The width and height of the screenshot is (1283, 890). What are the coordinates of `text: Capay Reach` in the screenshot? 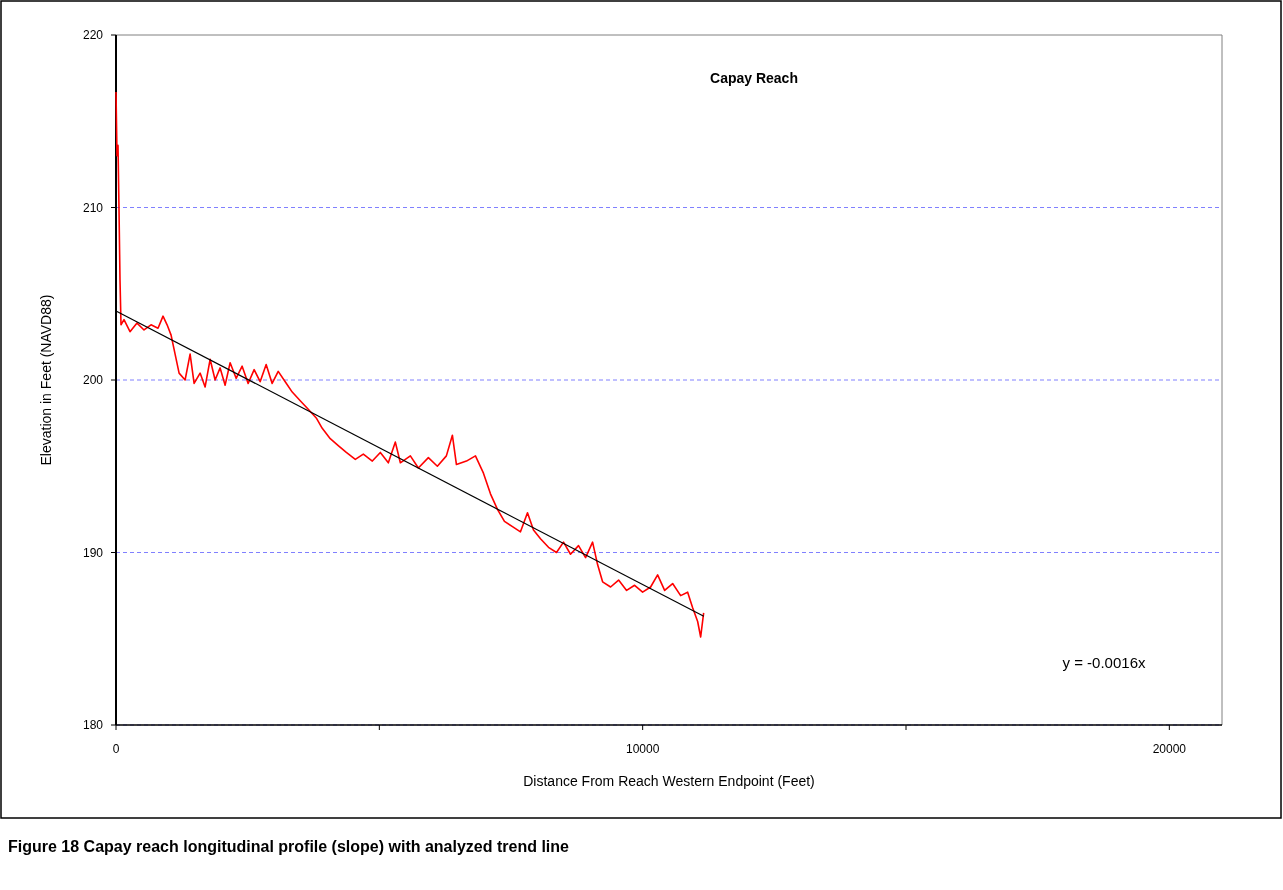 It's located at (754, 78).